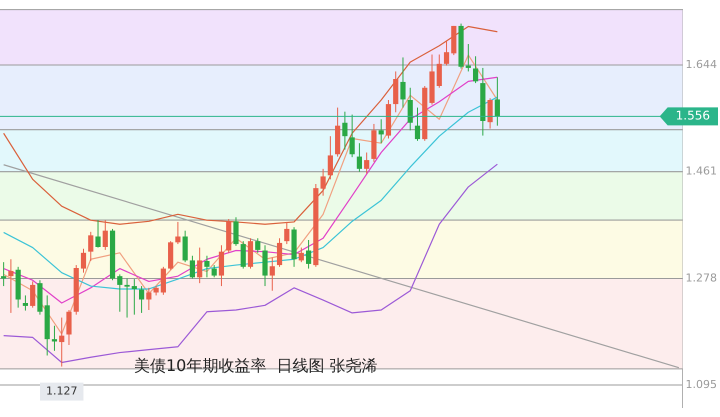 Image resolution: width=720 pixels, height=417 pixels. I want to click on y-tick-label: 1.278, so click(702, 277).